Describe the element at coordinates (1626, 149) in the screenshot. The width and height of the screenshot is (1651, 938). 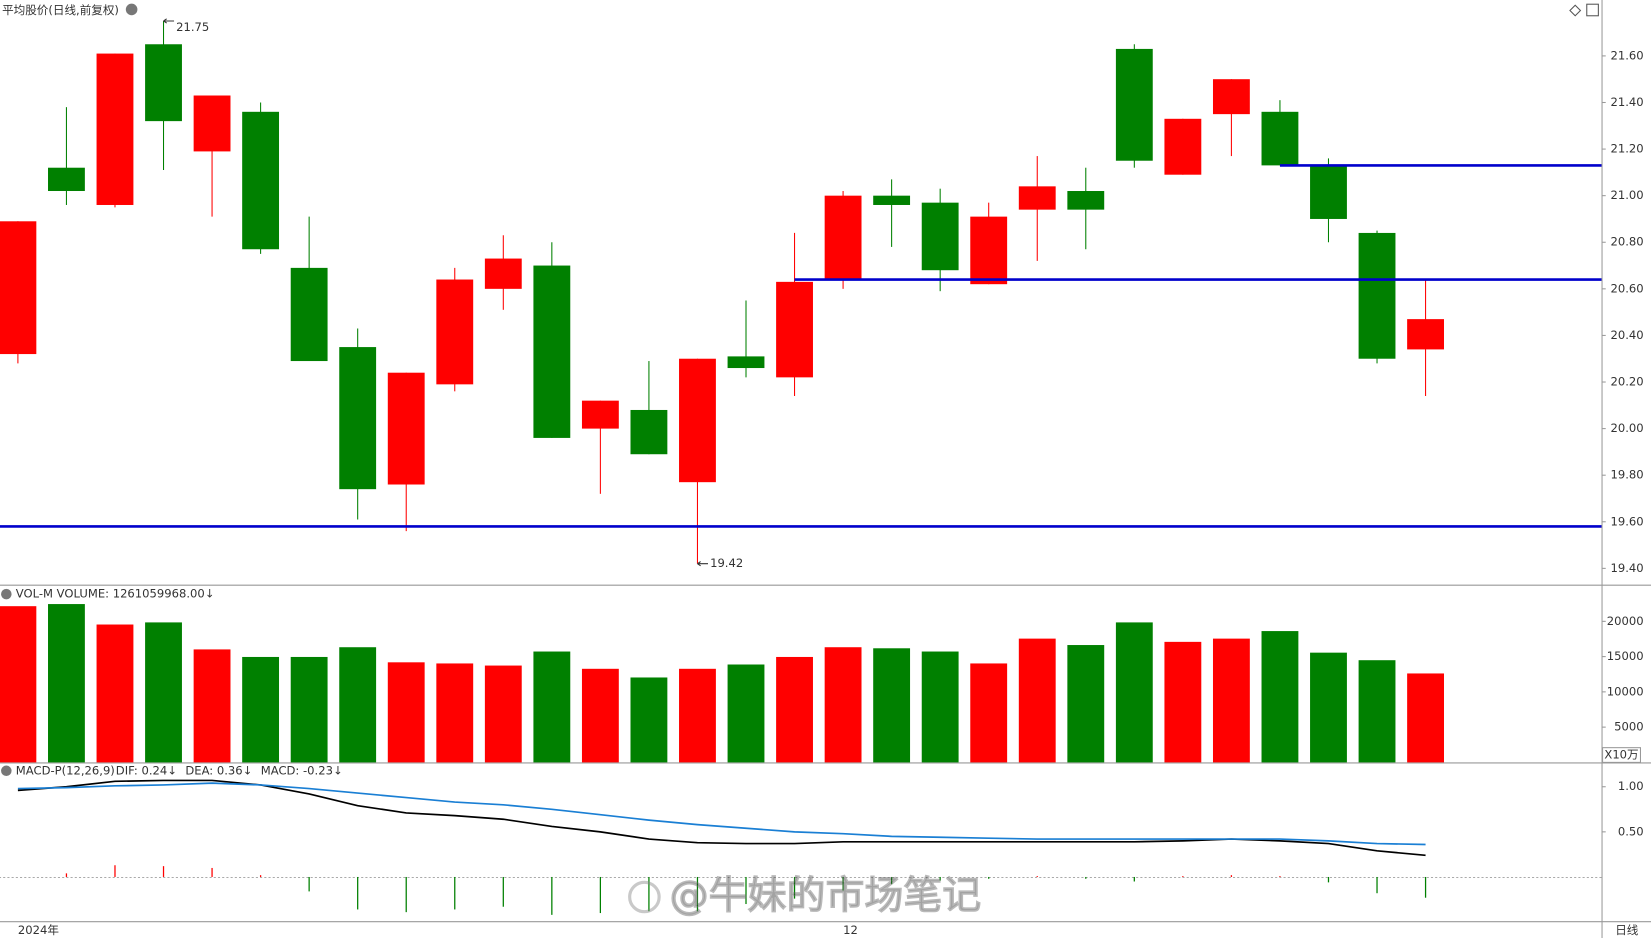
I see `y-tick-label: 21.20` at that location.